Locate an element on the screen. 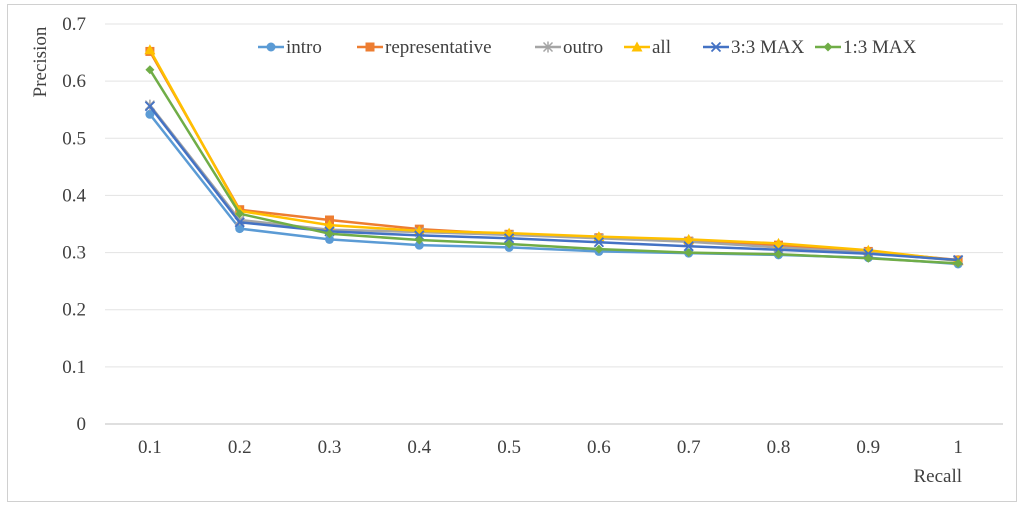  legend-item: 3:3 MAX is located at coordinates (754, 47).